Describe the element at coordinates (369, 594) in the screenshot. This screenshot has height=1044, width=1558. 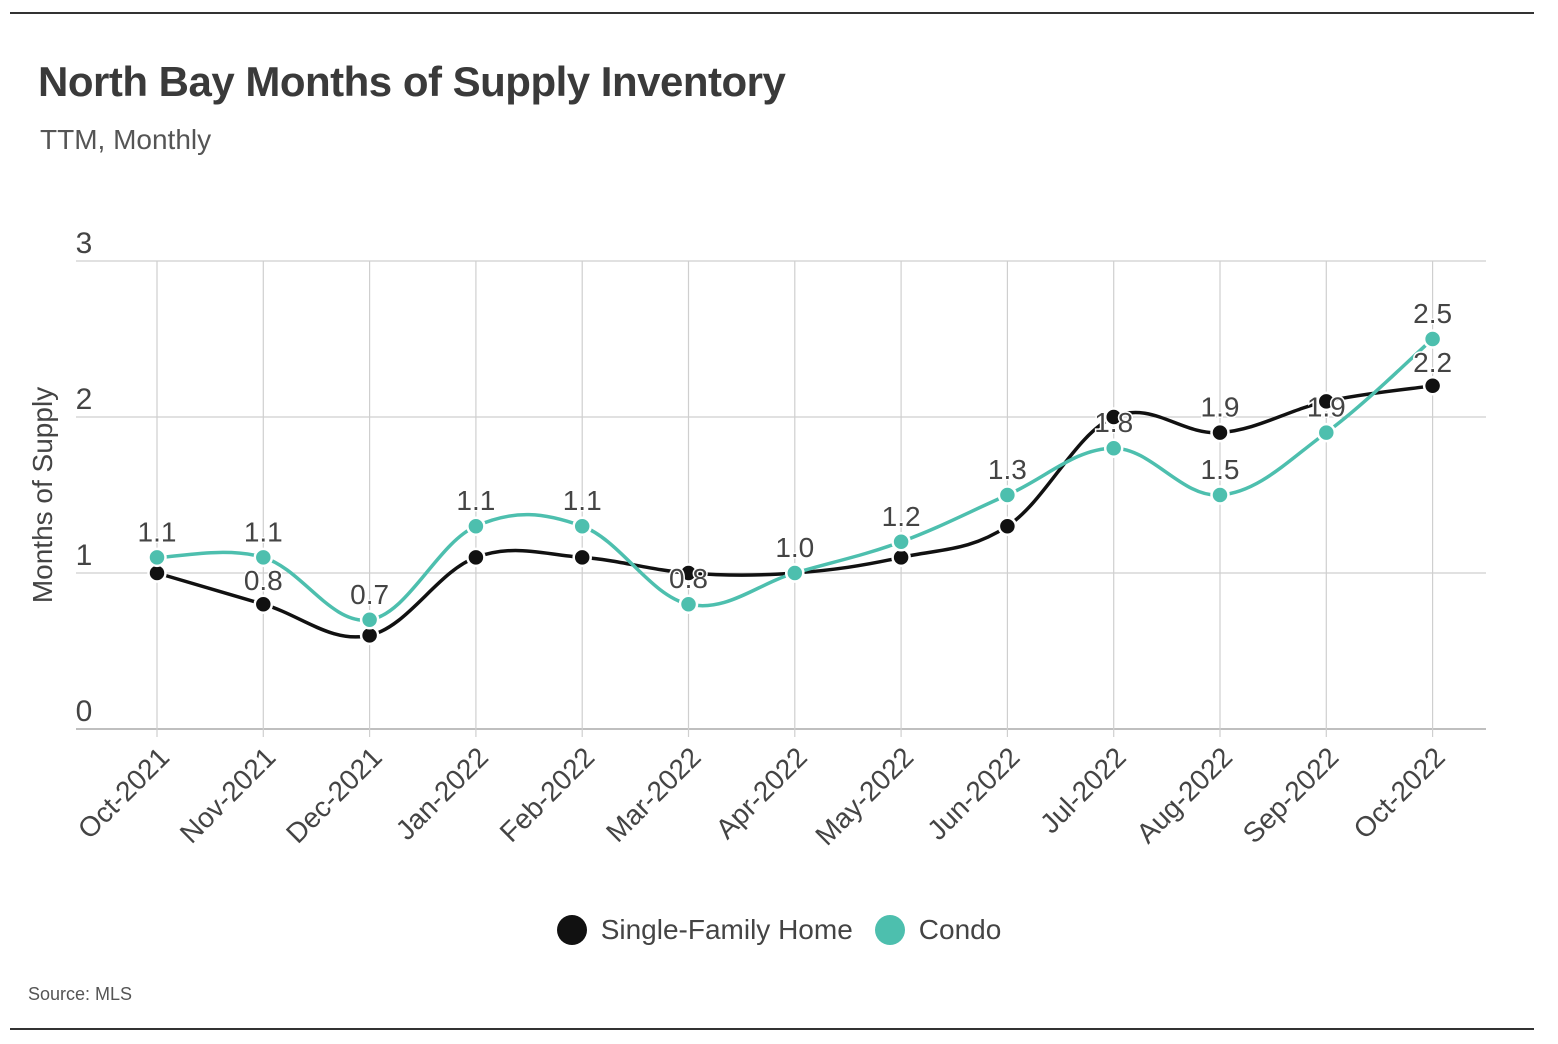
I see `data-label-condo: 0.7` at that location.